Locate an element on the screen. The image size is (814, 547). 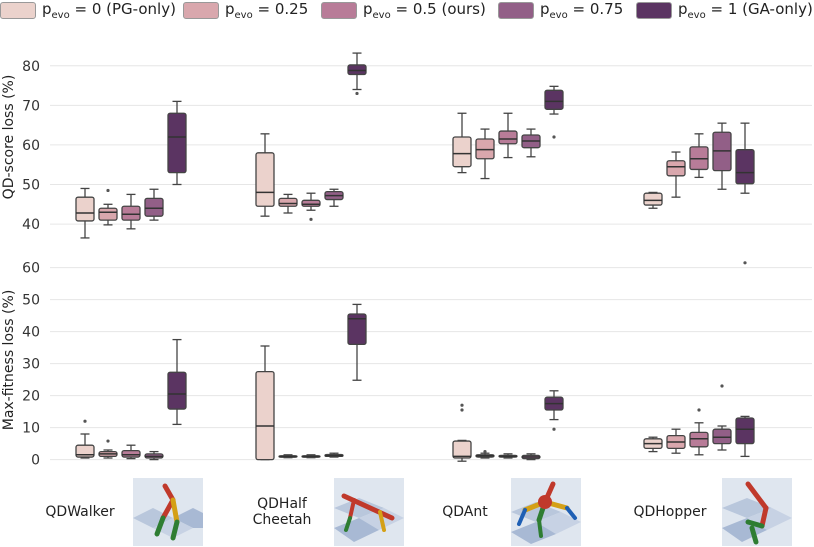
y-axis-label: Max-fitness loss (%) is located at coordinates (9, 360).